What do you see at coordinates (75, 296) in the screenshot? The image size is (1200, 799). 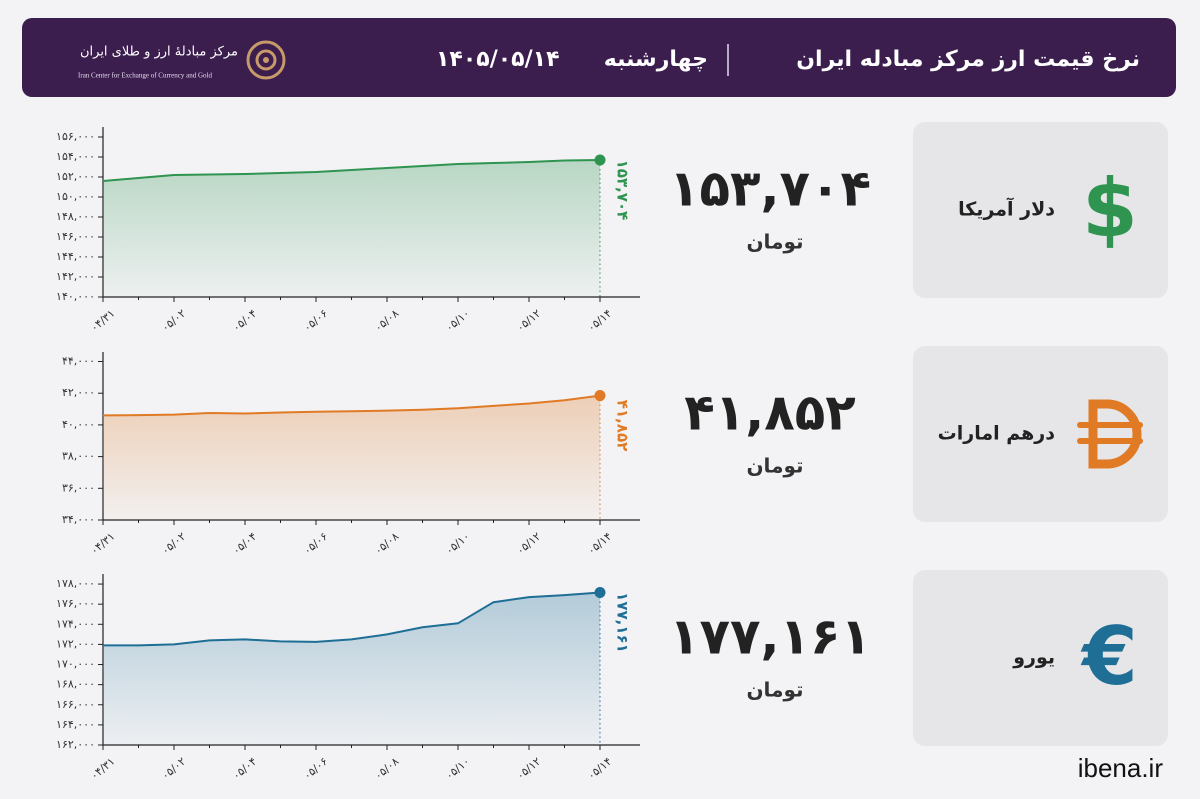 I see `y-tick-label: ۱۴۰,۰۰۰` at bounding box center [75, 296].